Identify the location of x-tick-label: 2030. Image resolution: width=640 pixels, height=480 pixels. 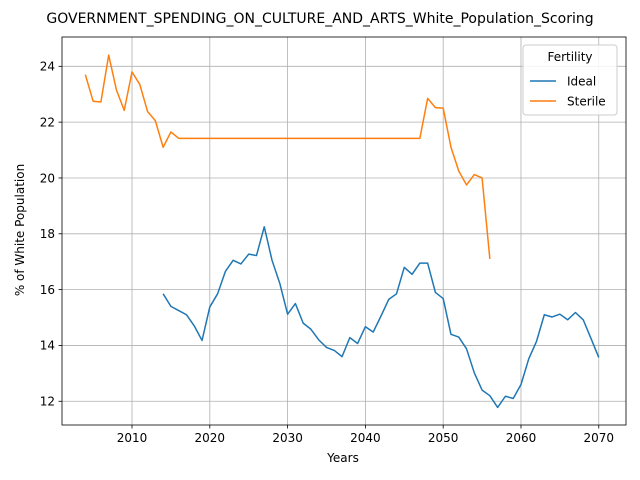
(287, 438).